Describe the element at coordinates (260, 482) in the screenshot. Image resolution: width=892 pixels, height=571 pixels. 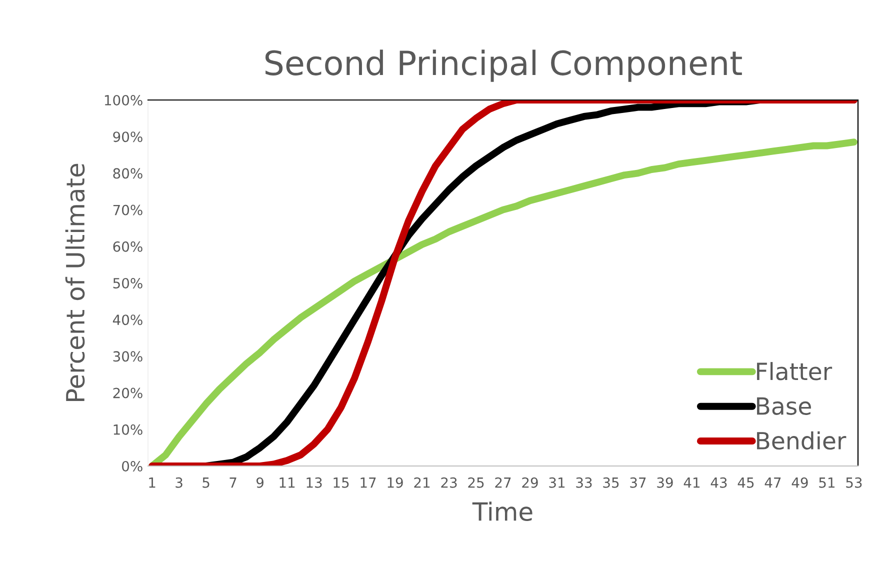
I see `x-tick-label: 9` at that location.